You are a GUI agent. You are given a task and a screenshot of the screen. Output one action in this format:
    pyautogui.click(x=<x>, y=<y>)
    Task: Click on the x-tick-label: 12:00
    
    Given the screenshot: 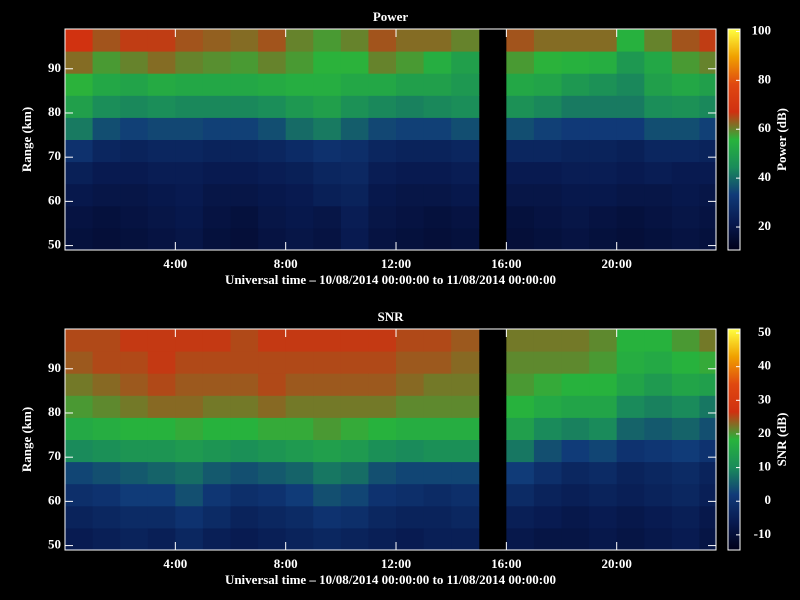 What is the action you would take?
    pyautogui.click(x=396, y=263)
    